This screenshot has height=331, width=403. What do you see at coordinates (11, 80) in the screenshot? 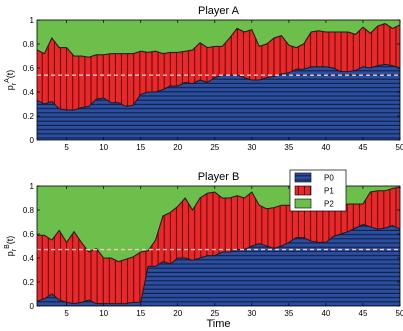
I see `y-axis-label: prA(t)` at bounding box center [11, 80].